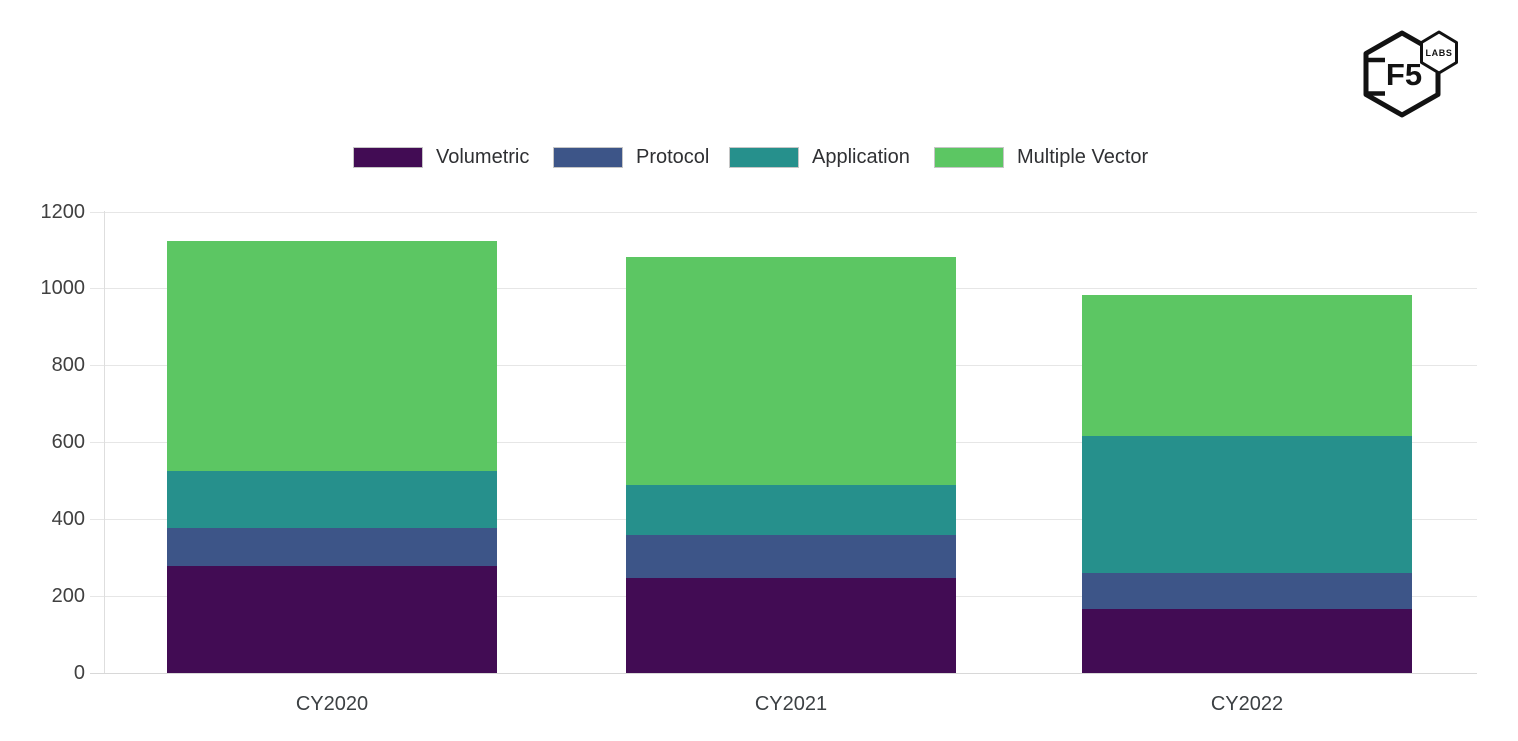 Image resolution: width=1518 pixels, height=741 pixels. What do you see at coordinates (861, 157) in the screenshot?
I see `legend-label: Application` at bounding box center [861, 157].